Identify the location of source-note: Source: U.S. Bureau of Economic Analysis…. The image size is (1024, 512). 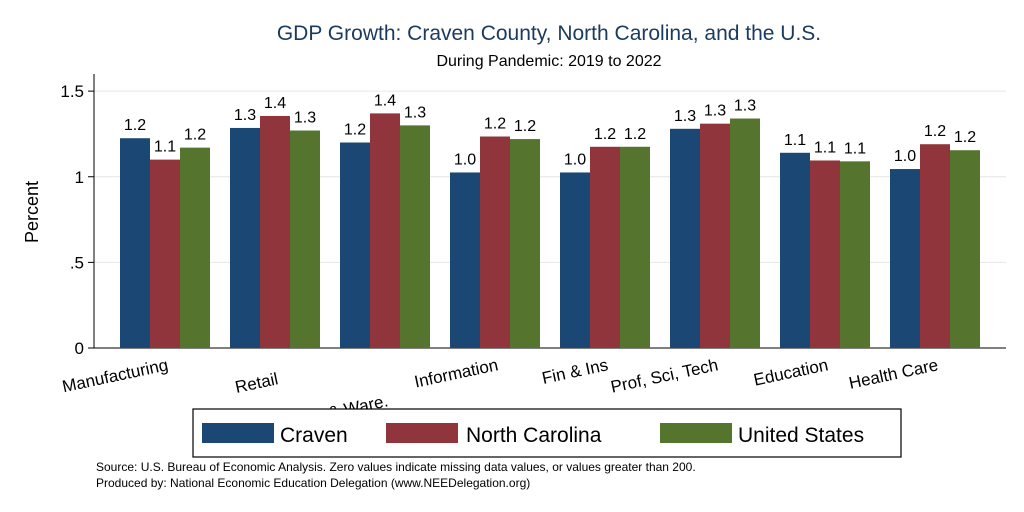
(396, 467).